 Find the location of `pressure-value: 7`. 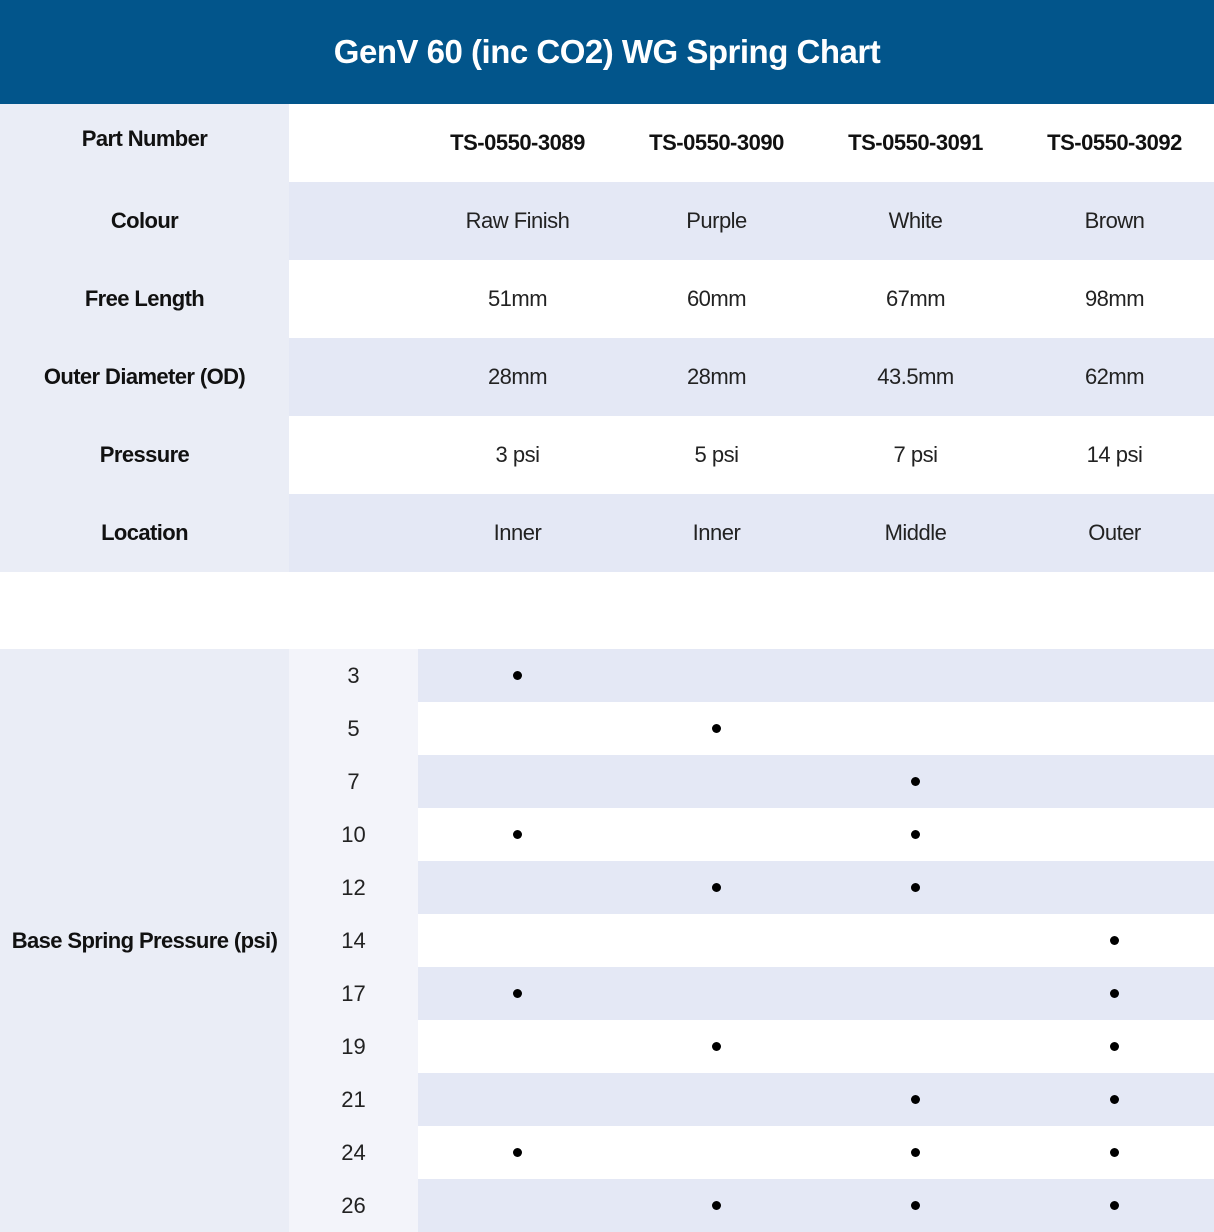

pressure-value: 7 is located at coordinates (353, 781).